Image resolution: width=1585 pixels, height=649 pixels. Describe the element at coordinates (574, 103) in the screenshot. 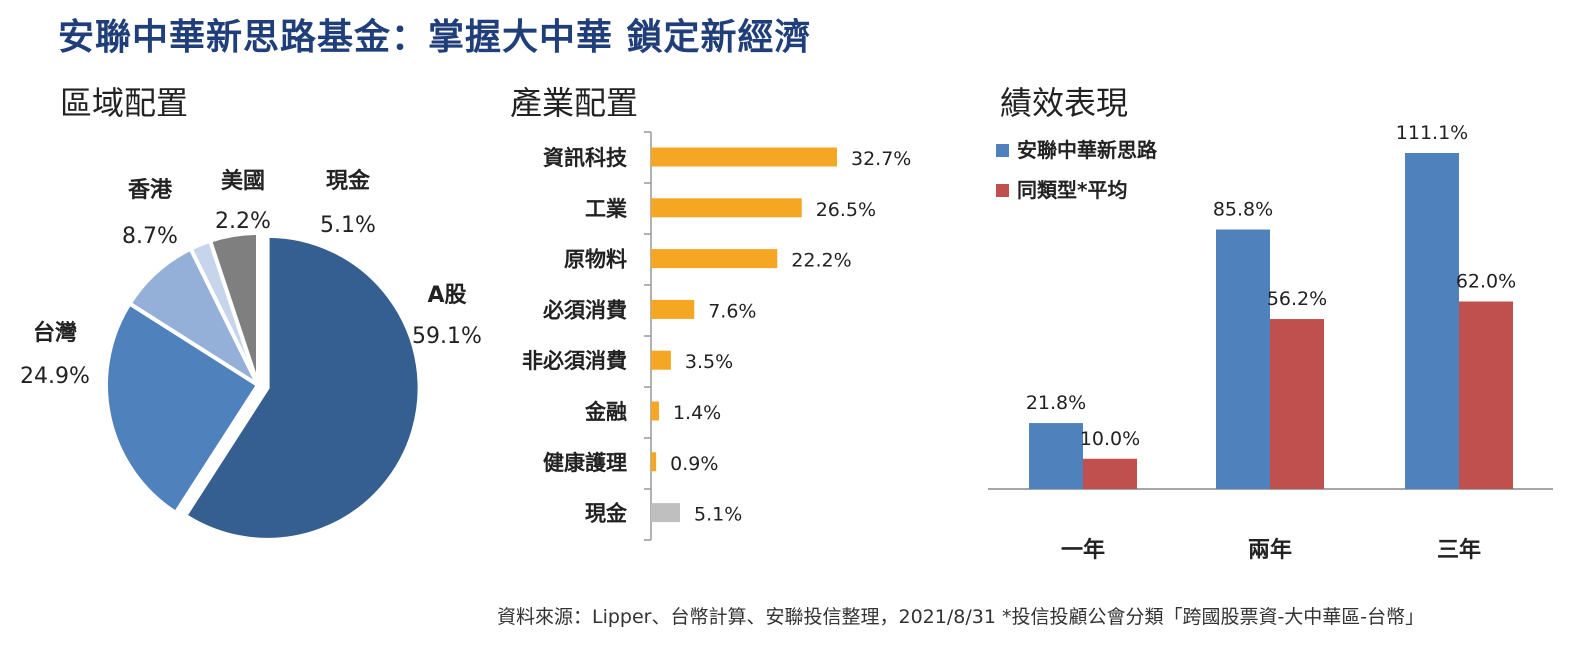

I see `industry-section-title: 產業配置` at that location.